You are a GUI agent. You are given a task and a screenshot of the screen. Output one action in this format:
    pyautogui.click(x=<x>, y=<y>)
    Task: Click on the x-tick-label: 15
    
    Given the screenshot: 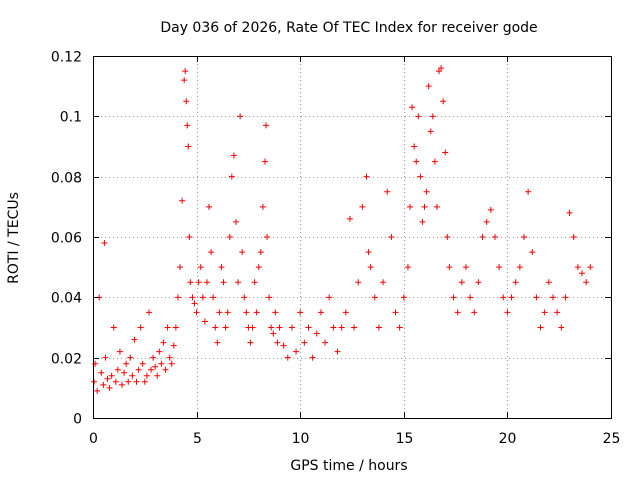 What is the action you would take?
    pyautogui.click(x=405, y=439)
    